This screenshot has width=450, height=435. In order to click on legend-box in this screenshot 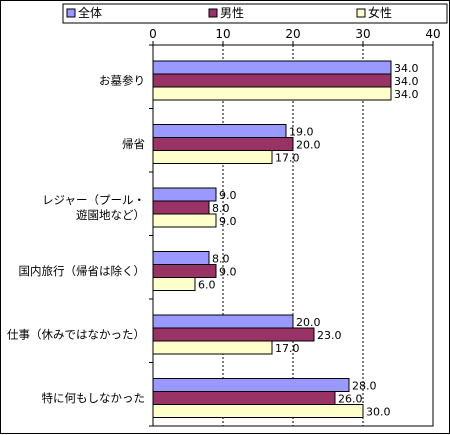, I will do `click(255, 13)`.